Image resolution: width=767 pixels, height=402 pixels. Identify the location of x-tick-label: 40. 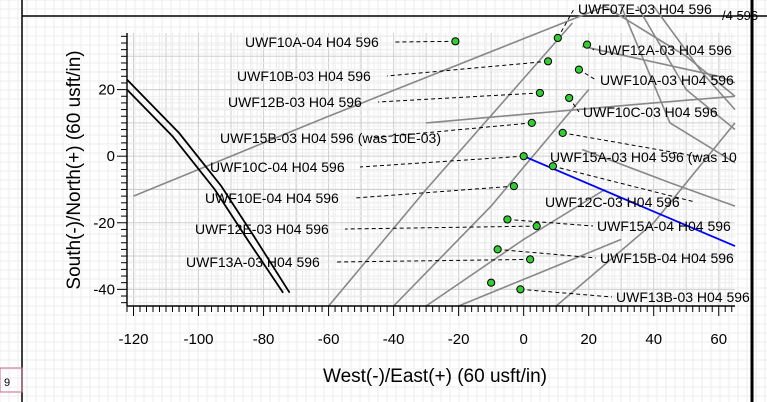
(653, 339).